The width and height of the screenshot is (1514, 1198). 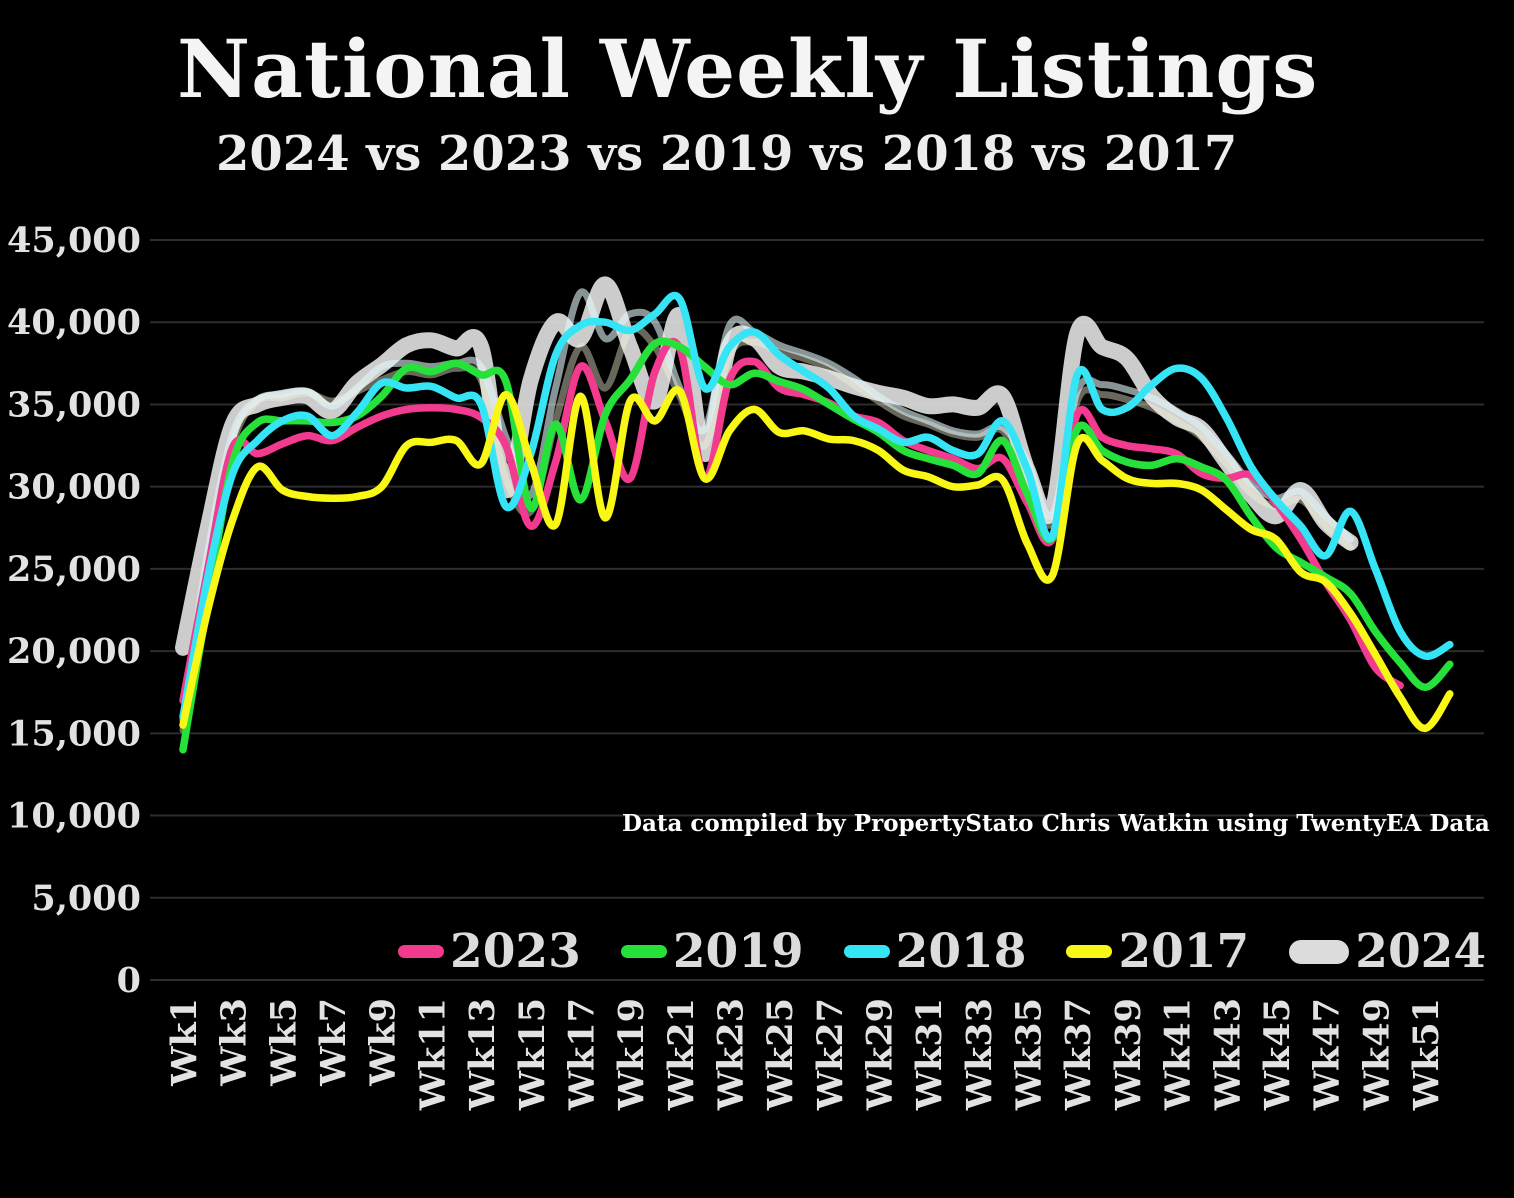 I want to click on x-axis-tick-label: Wk37, so click(x=1078, y=1054).